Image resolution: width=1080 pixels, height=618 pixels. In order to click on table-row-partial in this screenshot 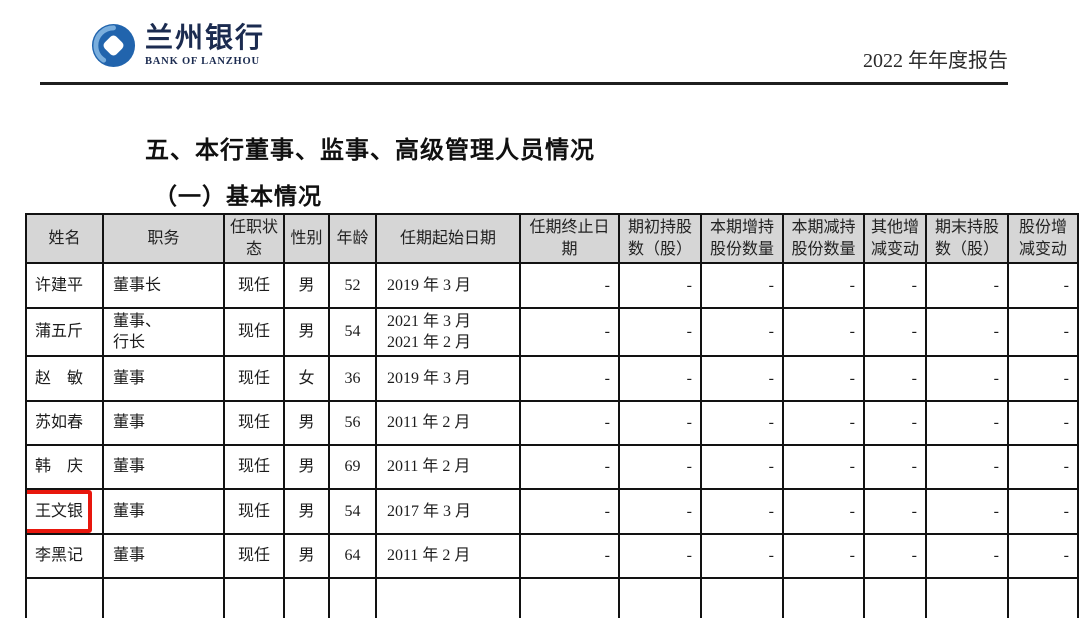, I will do `click(552, 597)`.